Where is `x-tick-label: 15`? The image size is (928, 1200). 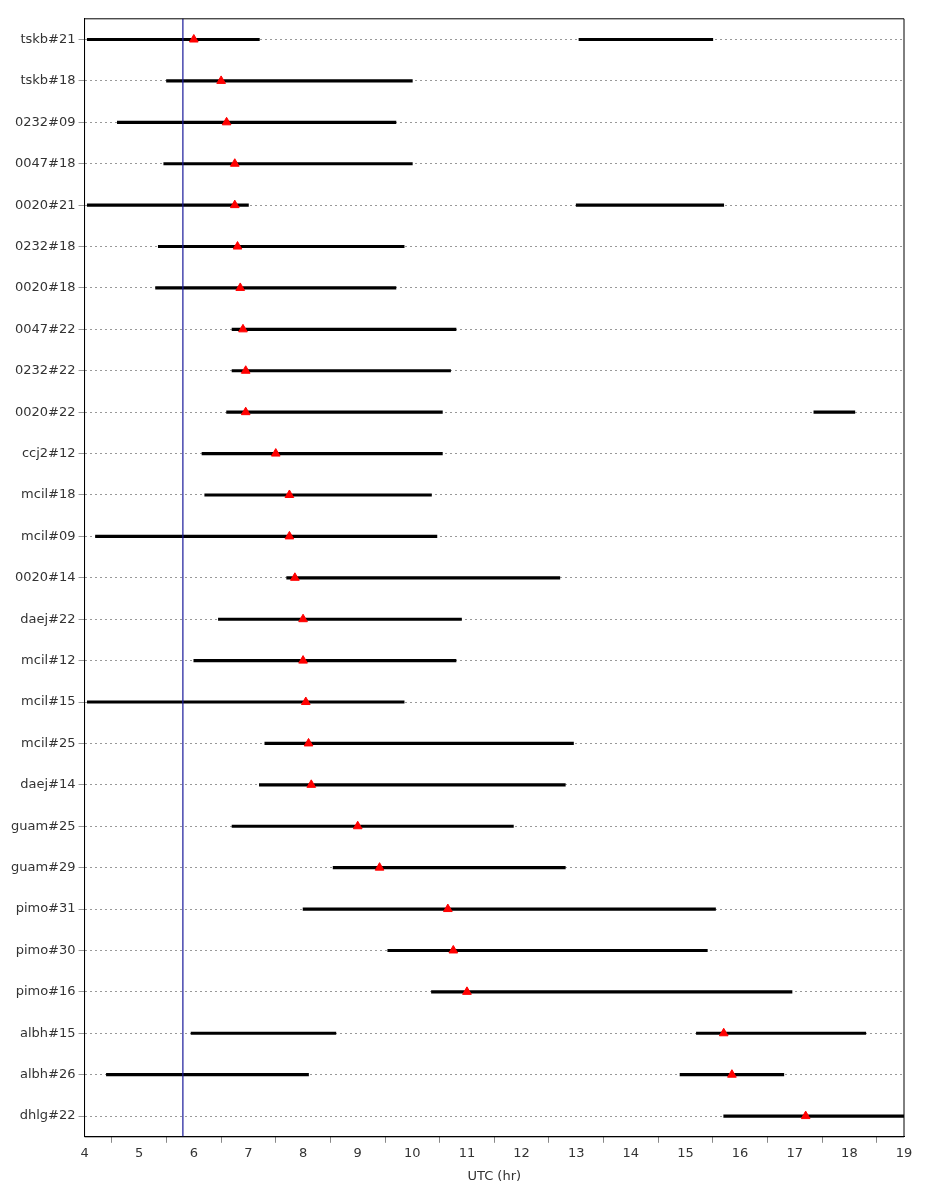
x-tick-label: 15 is located at coordinates (685, 1152).